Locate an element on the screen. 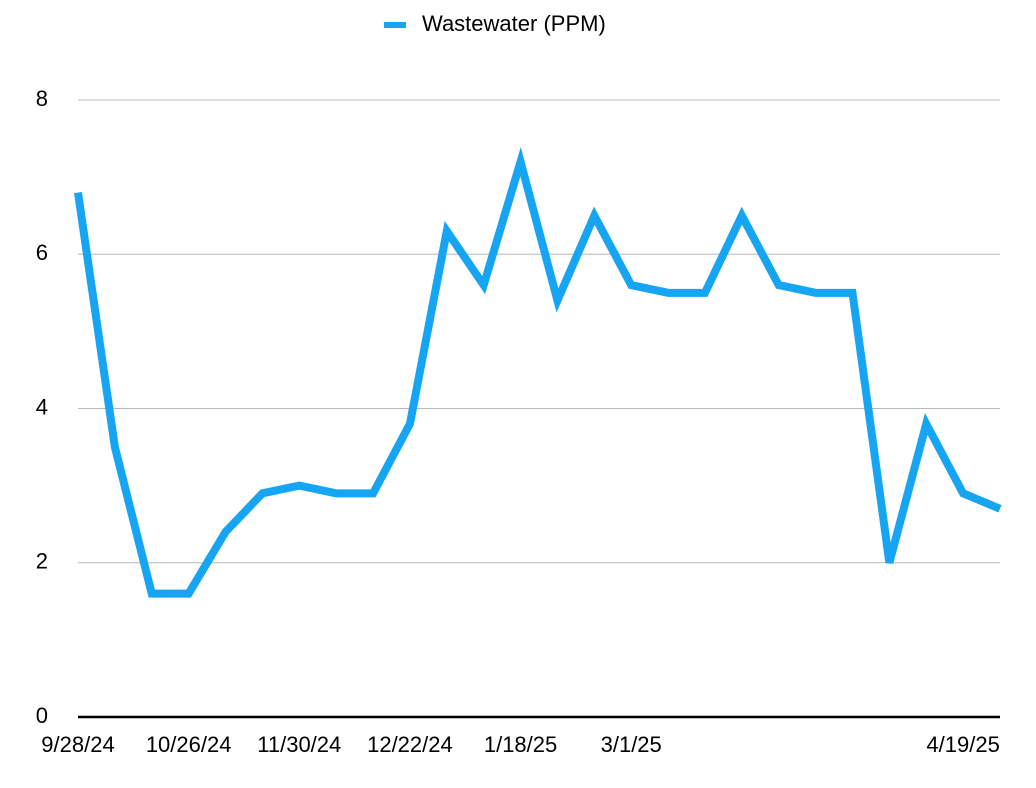  legend-label: Wastewater (PPM) is located at coordinates (514, 23).